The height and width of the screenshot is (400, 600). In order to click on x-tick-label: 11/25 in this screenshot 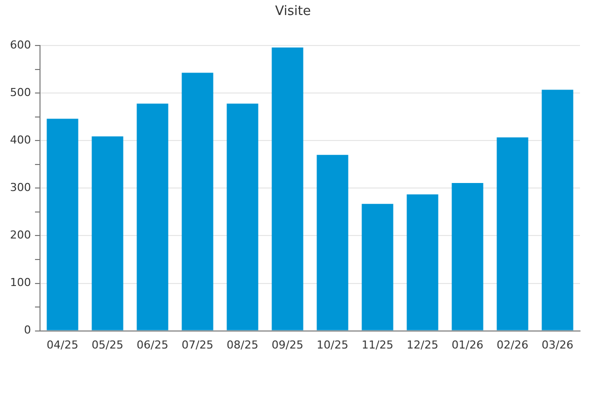, I will do `click(378, 345)`.